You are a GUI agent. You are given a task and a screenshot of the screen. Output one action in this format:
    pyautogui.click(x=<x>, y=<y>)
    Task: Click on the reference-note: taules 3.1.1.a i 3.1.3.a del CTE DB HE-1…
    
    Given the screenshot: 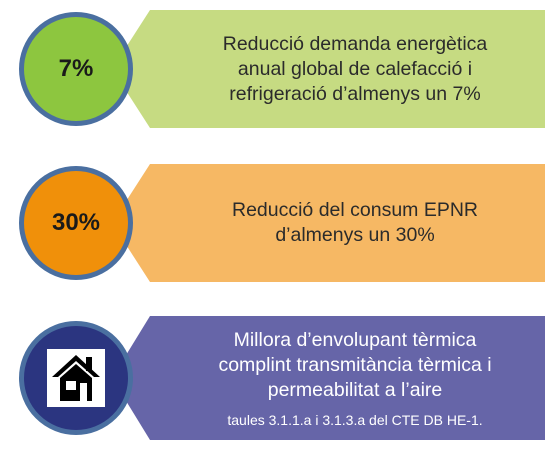 What is the action you would take?
    pyautogui.click(x=355, y=419)
    